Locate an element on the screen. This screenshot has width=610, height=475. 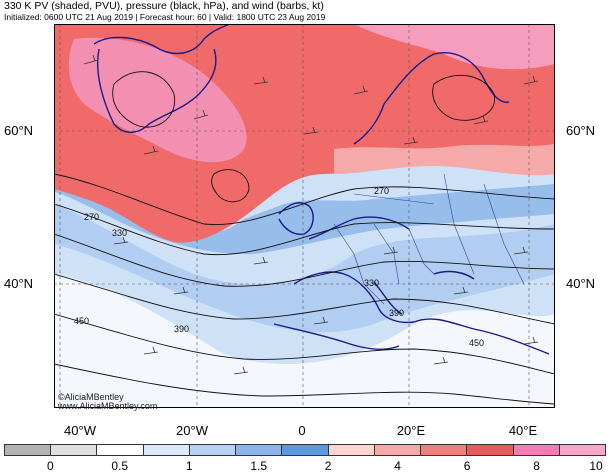
colorbar-tick-label: 8 is located at coordinates (536, 466).